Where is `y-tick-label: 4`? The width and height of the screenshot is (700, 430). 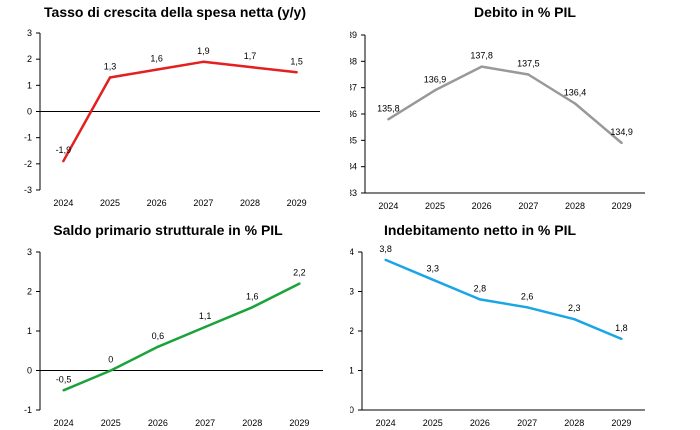 y-tick-label: 4 is located at coordinates (352, 252).